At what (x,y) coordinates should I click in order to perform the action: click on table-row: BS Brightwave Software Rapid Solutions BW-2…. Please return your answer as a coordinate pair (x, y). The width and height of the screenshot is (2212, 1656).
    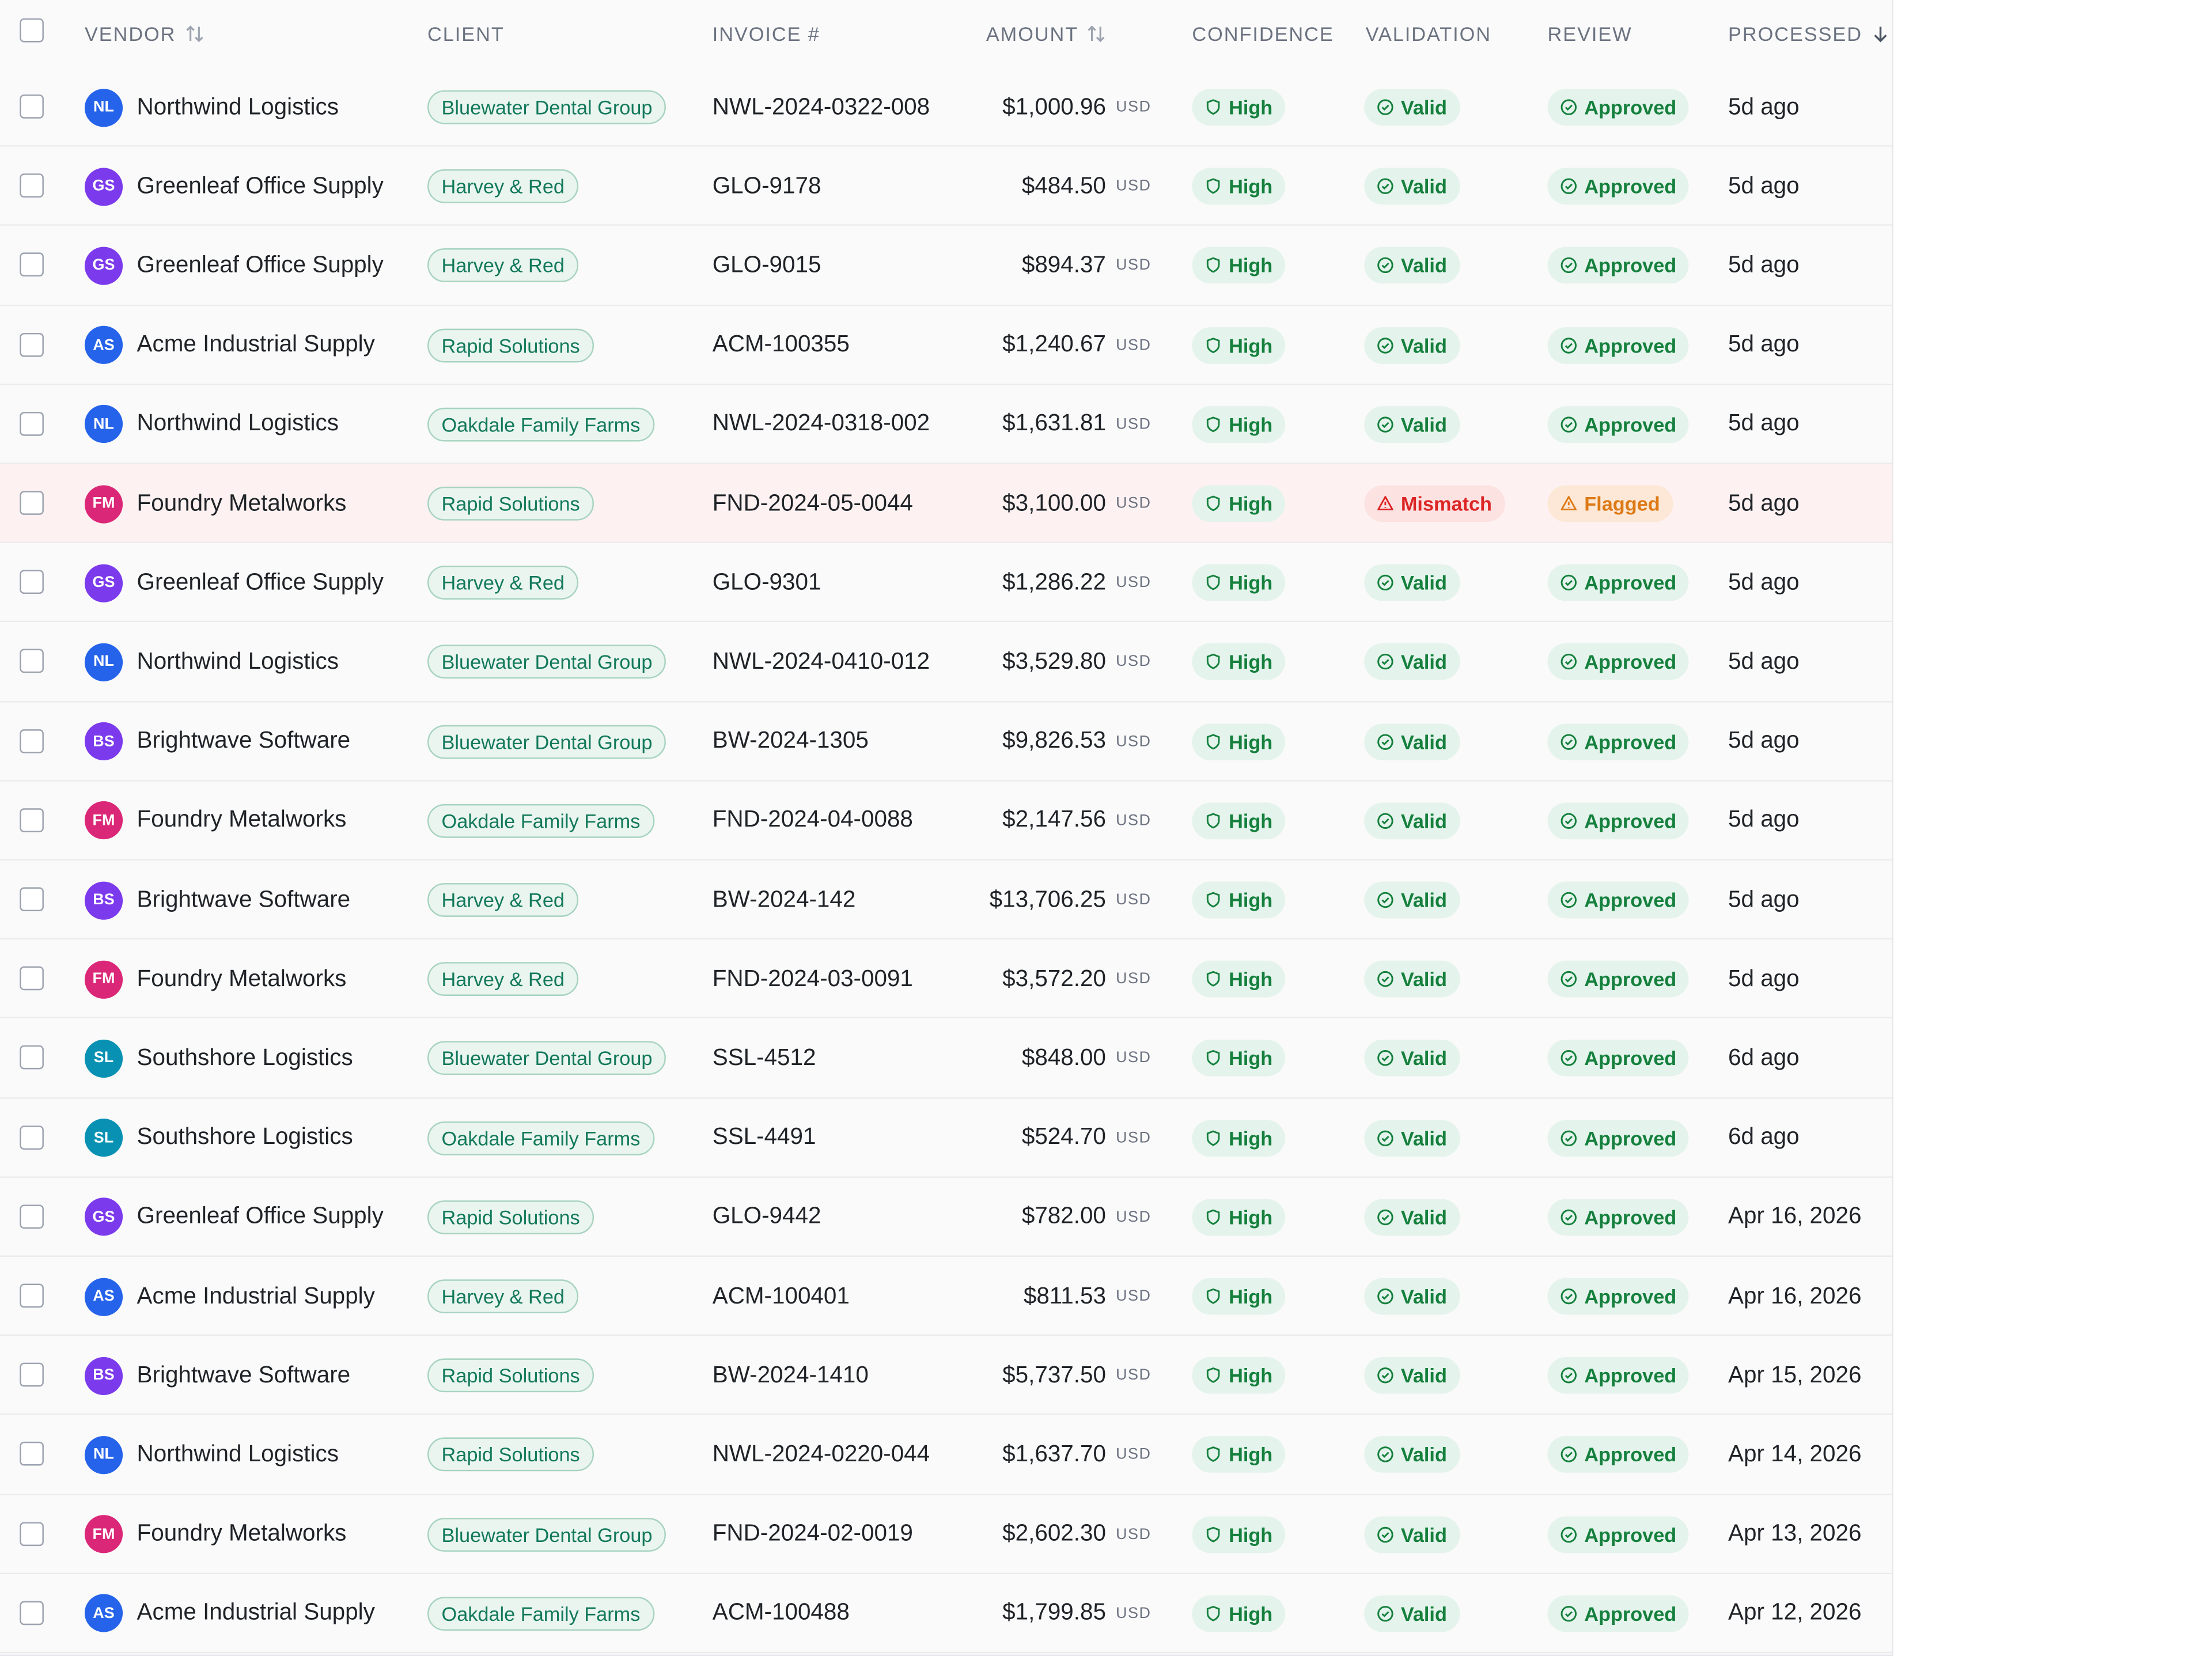
    Looking at the image, I should click on (946, 1376).